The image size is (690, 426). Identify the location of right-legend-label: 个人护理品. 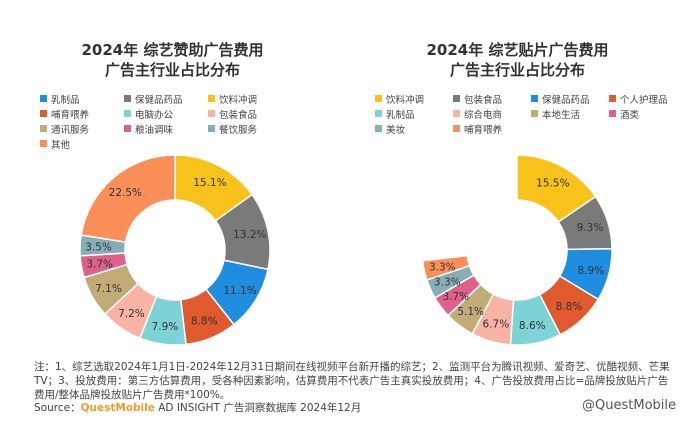
(644, 100).